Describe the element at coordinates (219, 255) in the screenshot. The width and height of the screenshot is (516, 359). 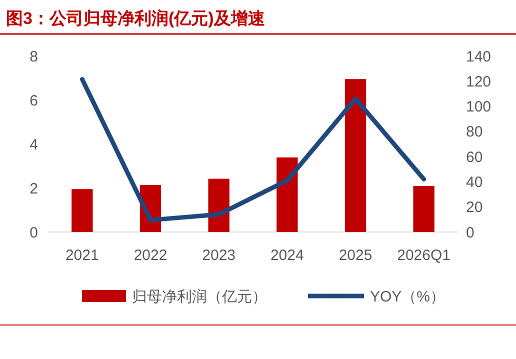
I see `x-tick-label: 2023` at that location.